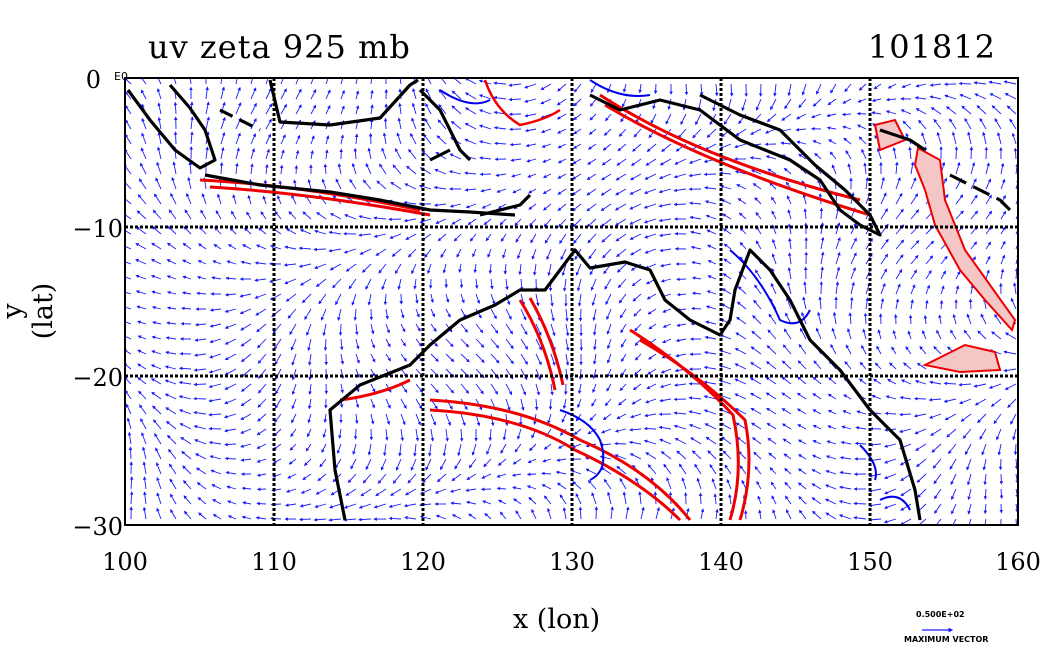  Describe the element at coordinates (97, 527) in the screenshot. I see `y-tick-30: −30` at that location.